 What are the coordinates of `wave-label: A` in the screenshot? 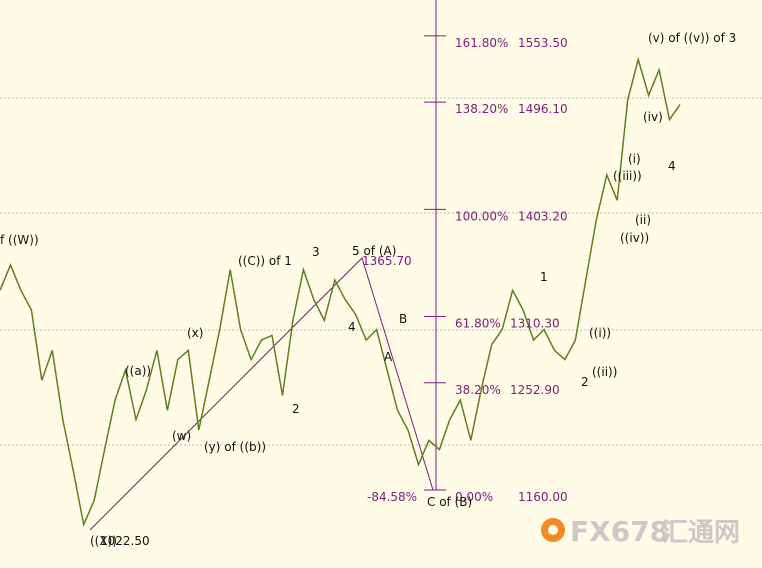 It's located at (388, 357).